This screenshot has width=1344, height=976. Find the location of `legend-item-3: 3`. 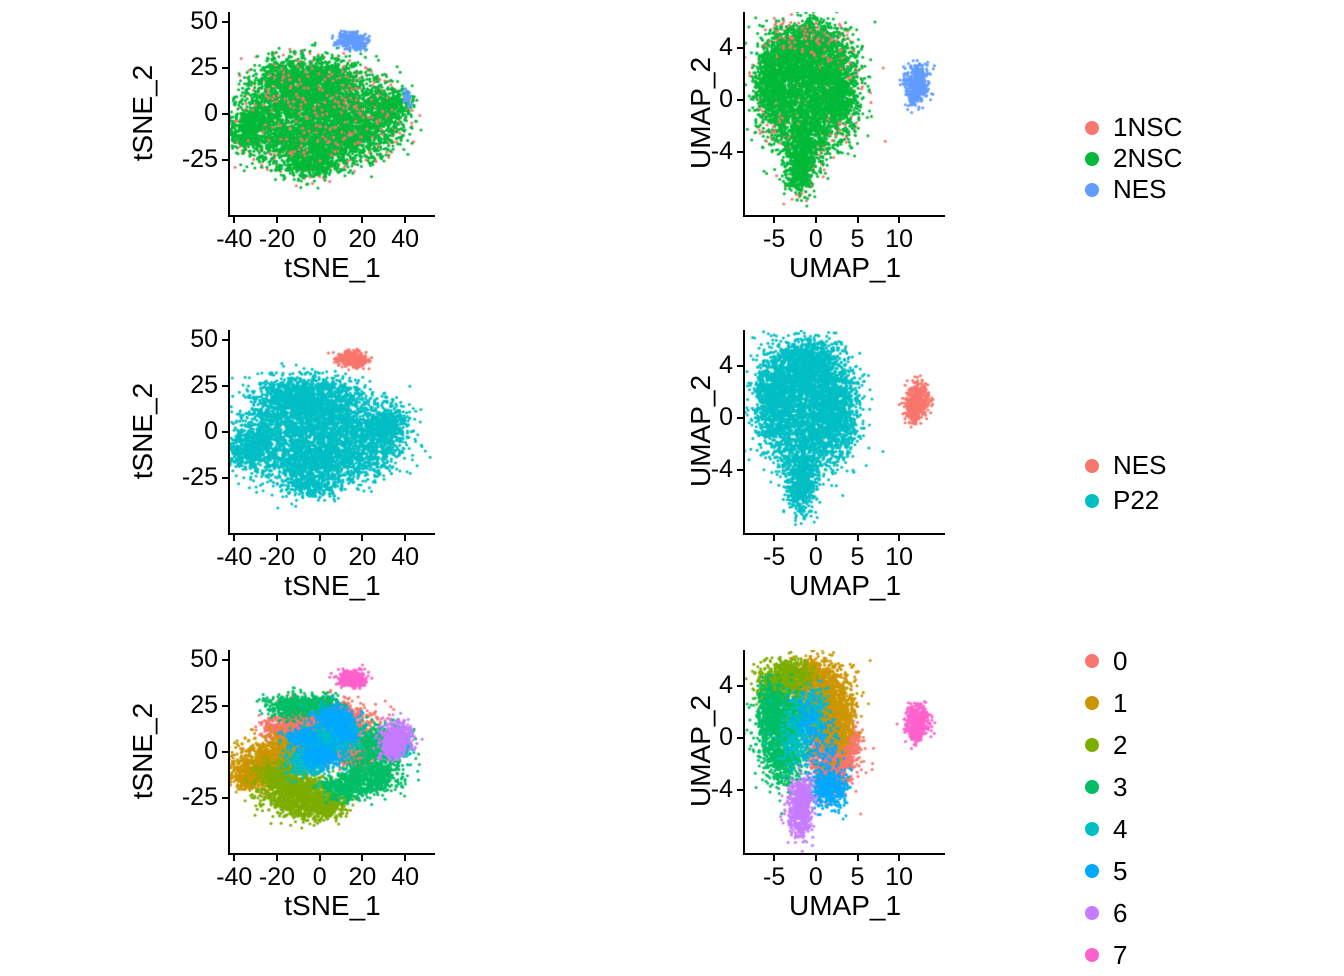

legend-item-3: 3 is located at coordinates (1180, 787).